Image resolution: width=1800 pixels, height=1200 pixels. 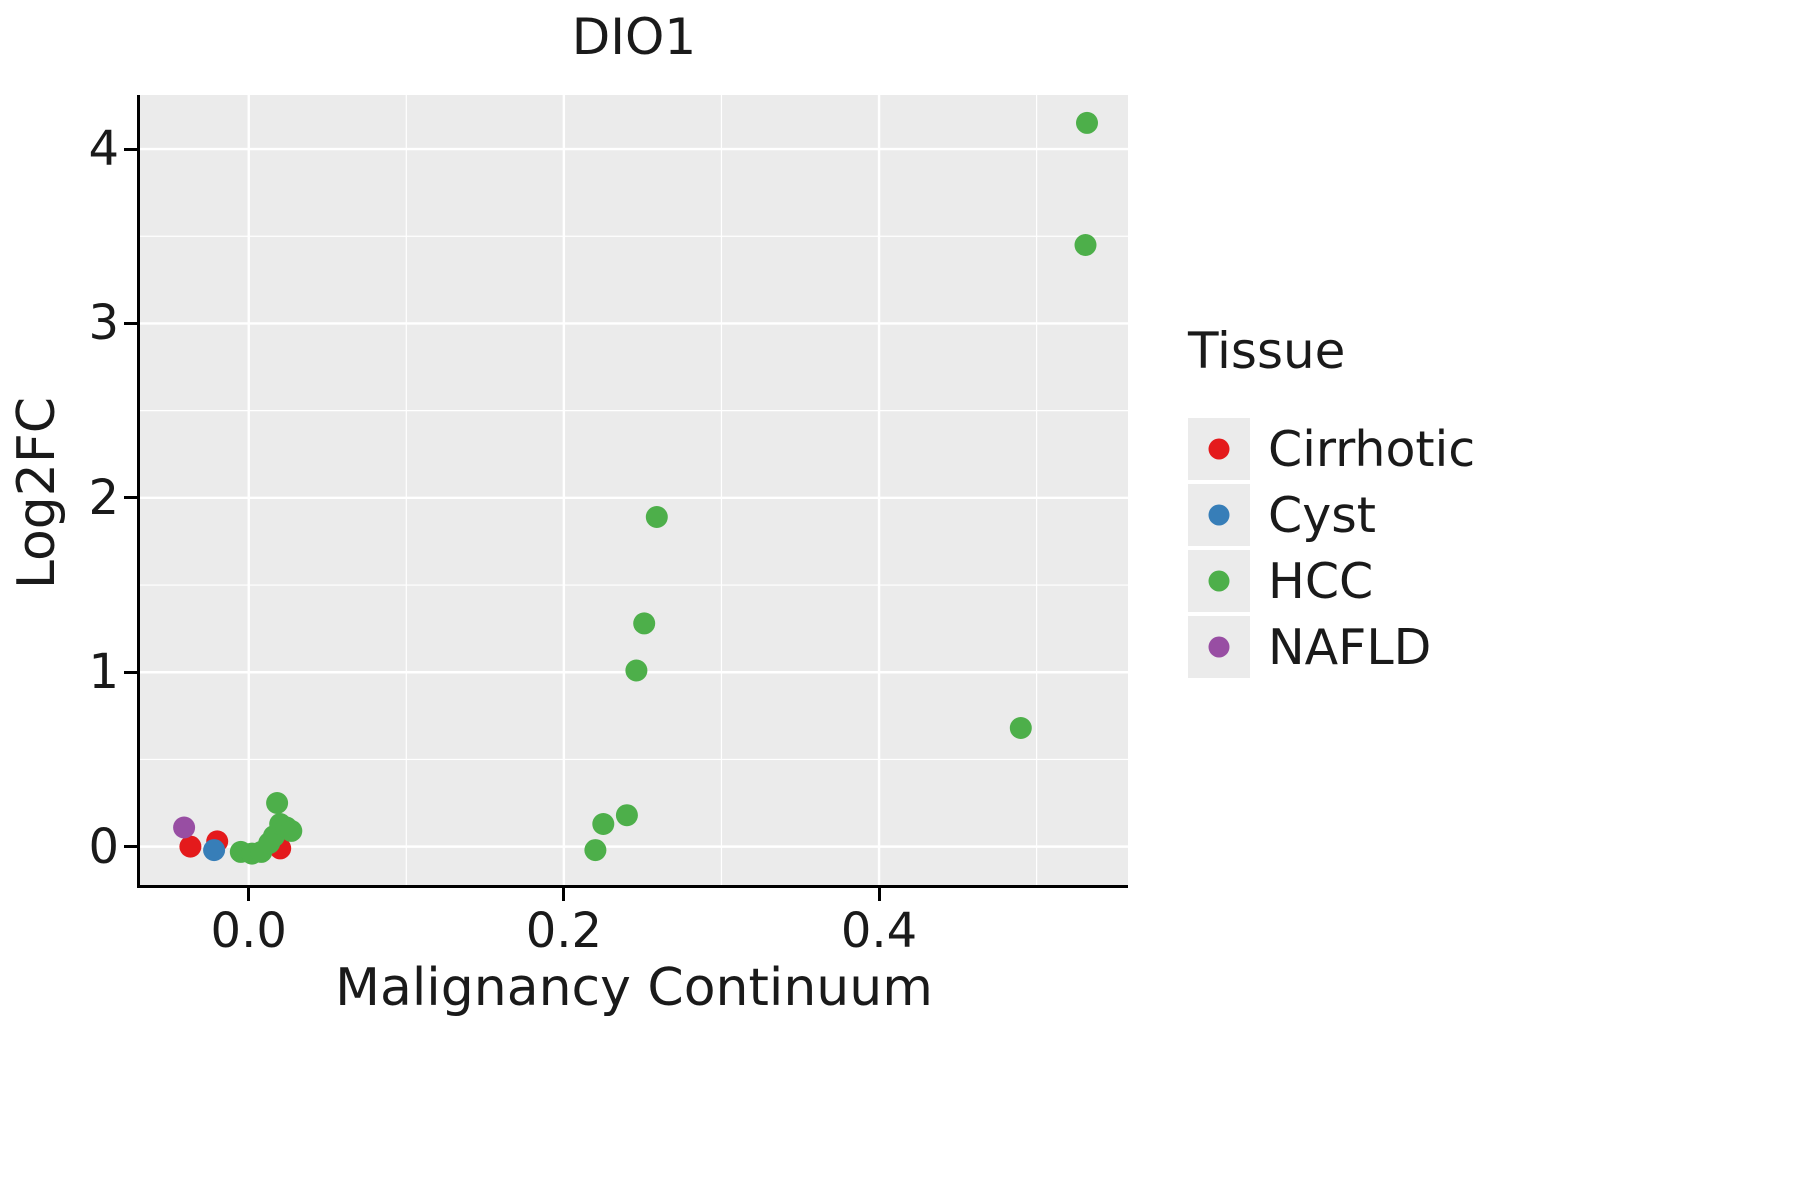 I want to click on x-axis-line, so click(x=632, y=886).